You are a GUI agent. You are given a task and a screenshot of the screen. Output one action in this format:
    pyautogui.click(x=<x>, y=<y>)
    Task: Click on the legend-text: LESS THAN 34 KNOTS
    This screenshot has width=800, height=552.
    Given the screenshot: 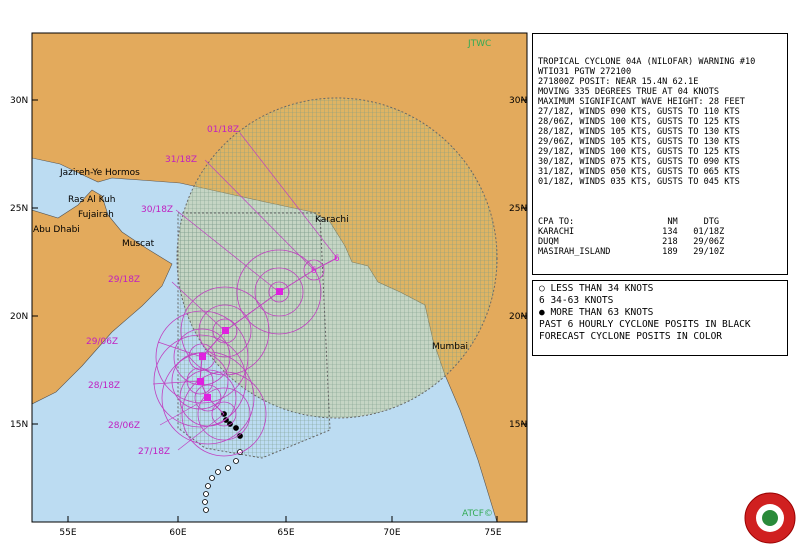 What is the action you would take?
    pyautogui.click(x=602, y=288)
    